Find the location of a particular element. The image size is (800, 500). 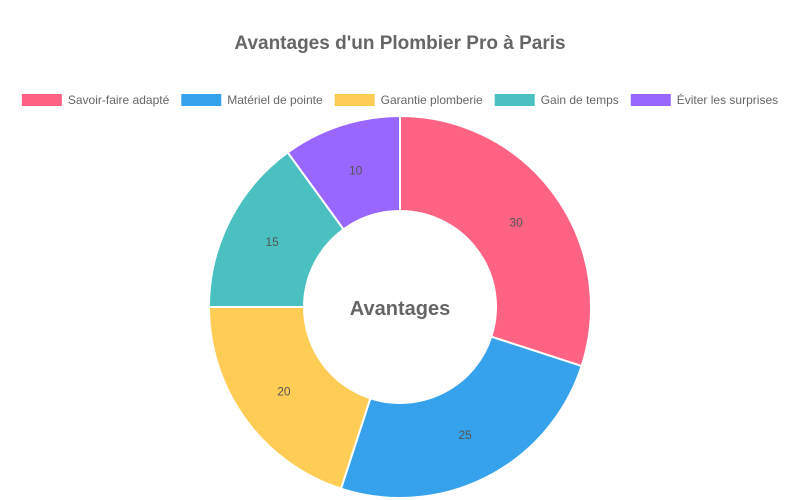

slice-garantie-plomberie is located at coordinates (289, 398).